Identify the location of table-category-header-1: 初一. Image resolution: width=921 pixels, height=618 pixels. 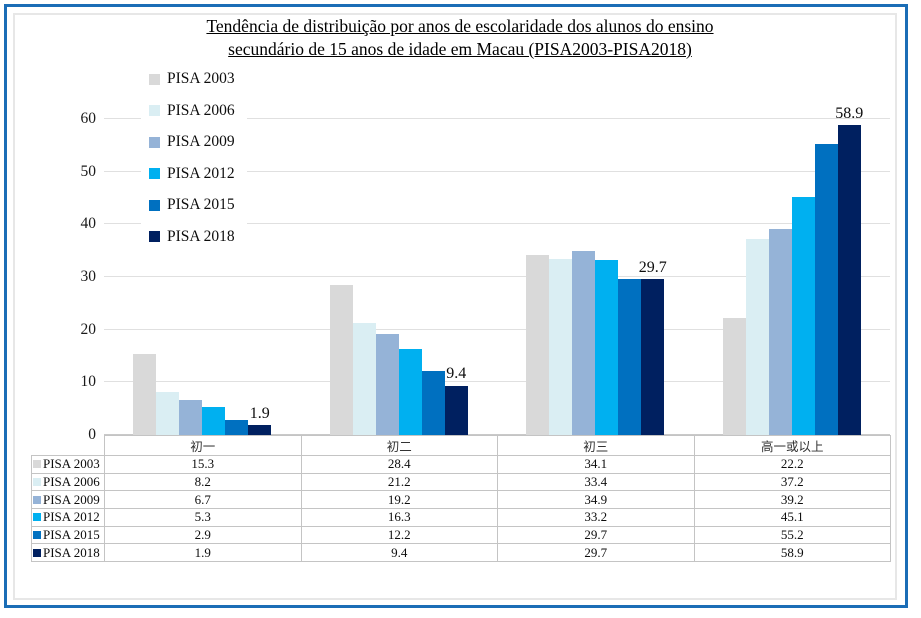
(203, 445).